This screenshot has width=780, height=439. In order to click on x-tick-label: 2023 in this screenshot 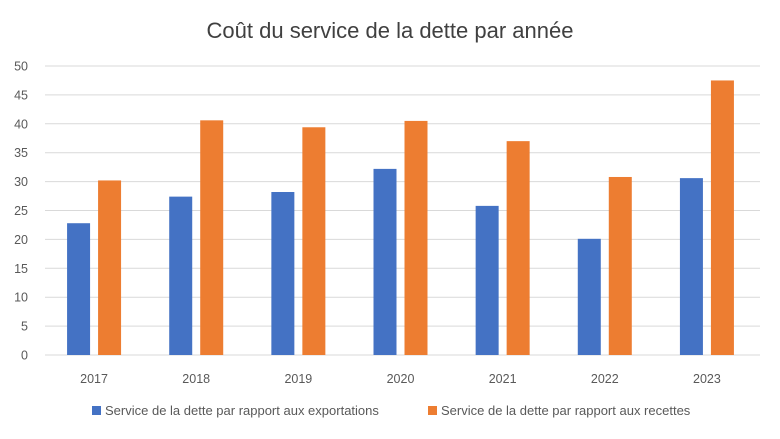, I will do `click(707, 379)`.